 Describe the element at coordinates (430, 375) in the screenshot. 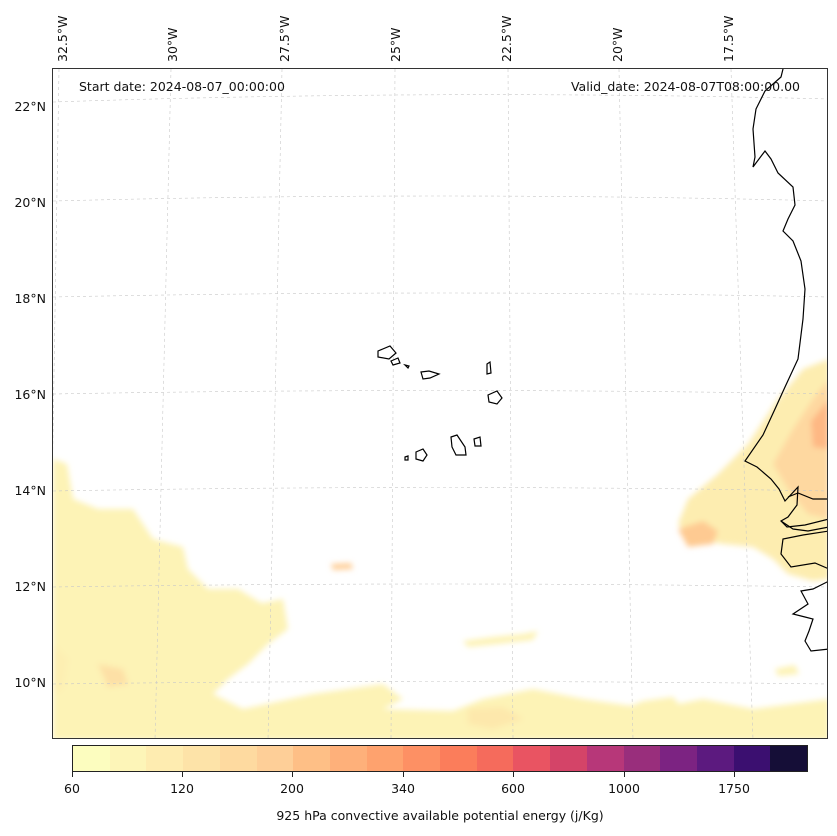

I see `island-sao-nicolau` at that location.